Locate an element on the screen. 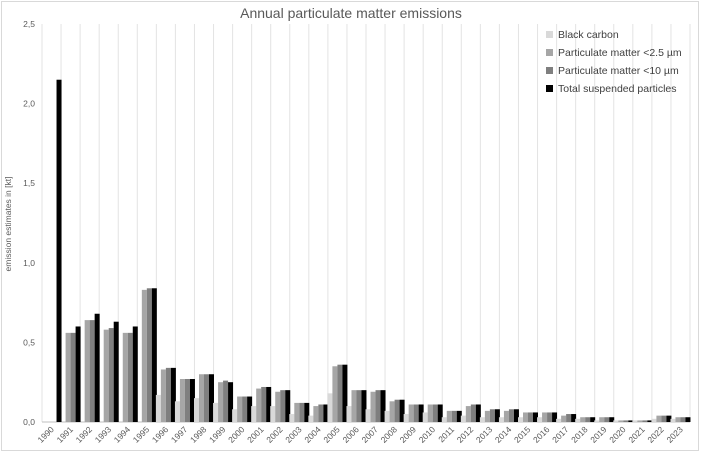  x-tick-label: 2004 is located at coordinates (312, 434).